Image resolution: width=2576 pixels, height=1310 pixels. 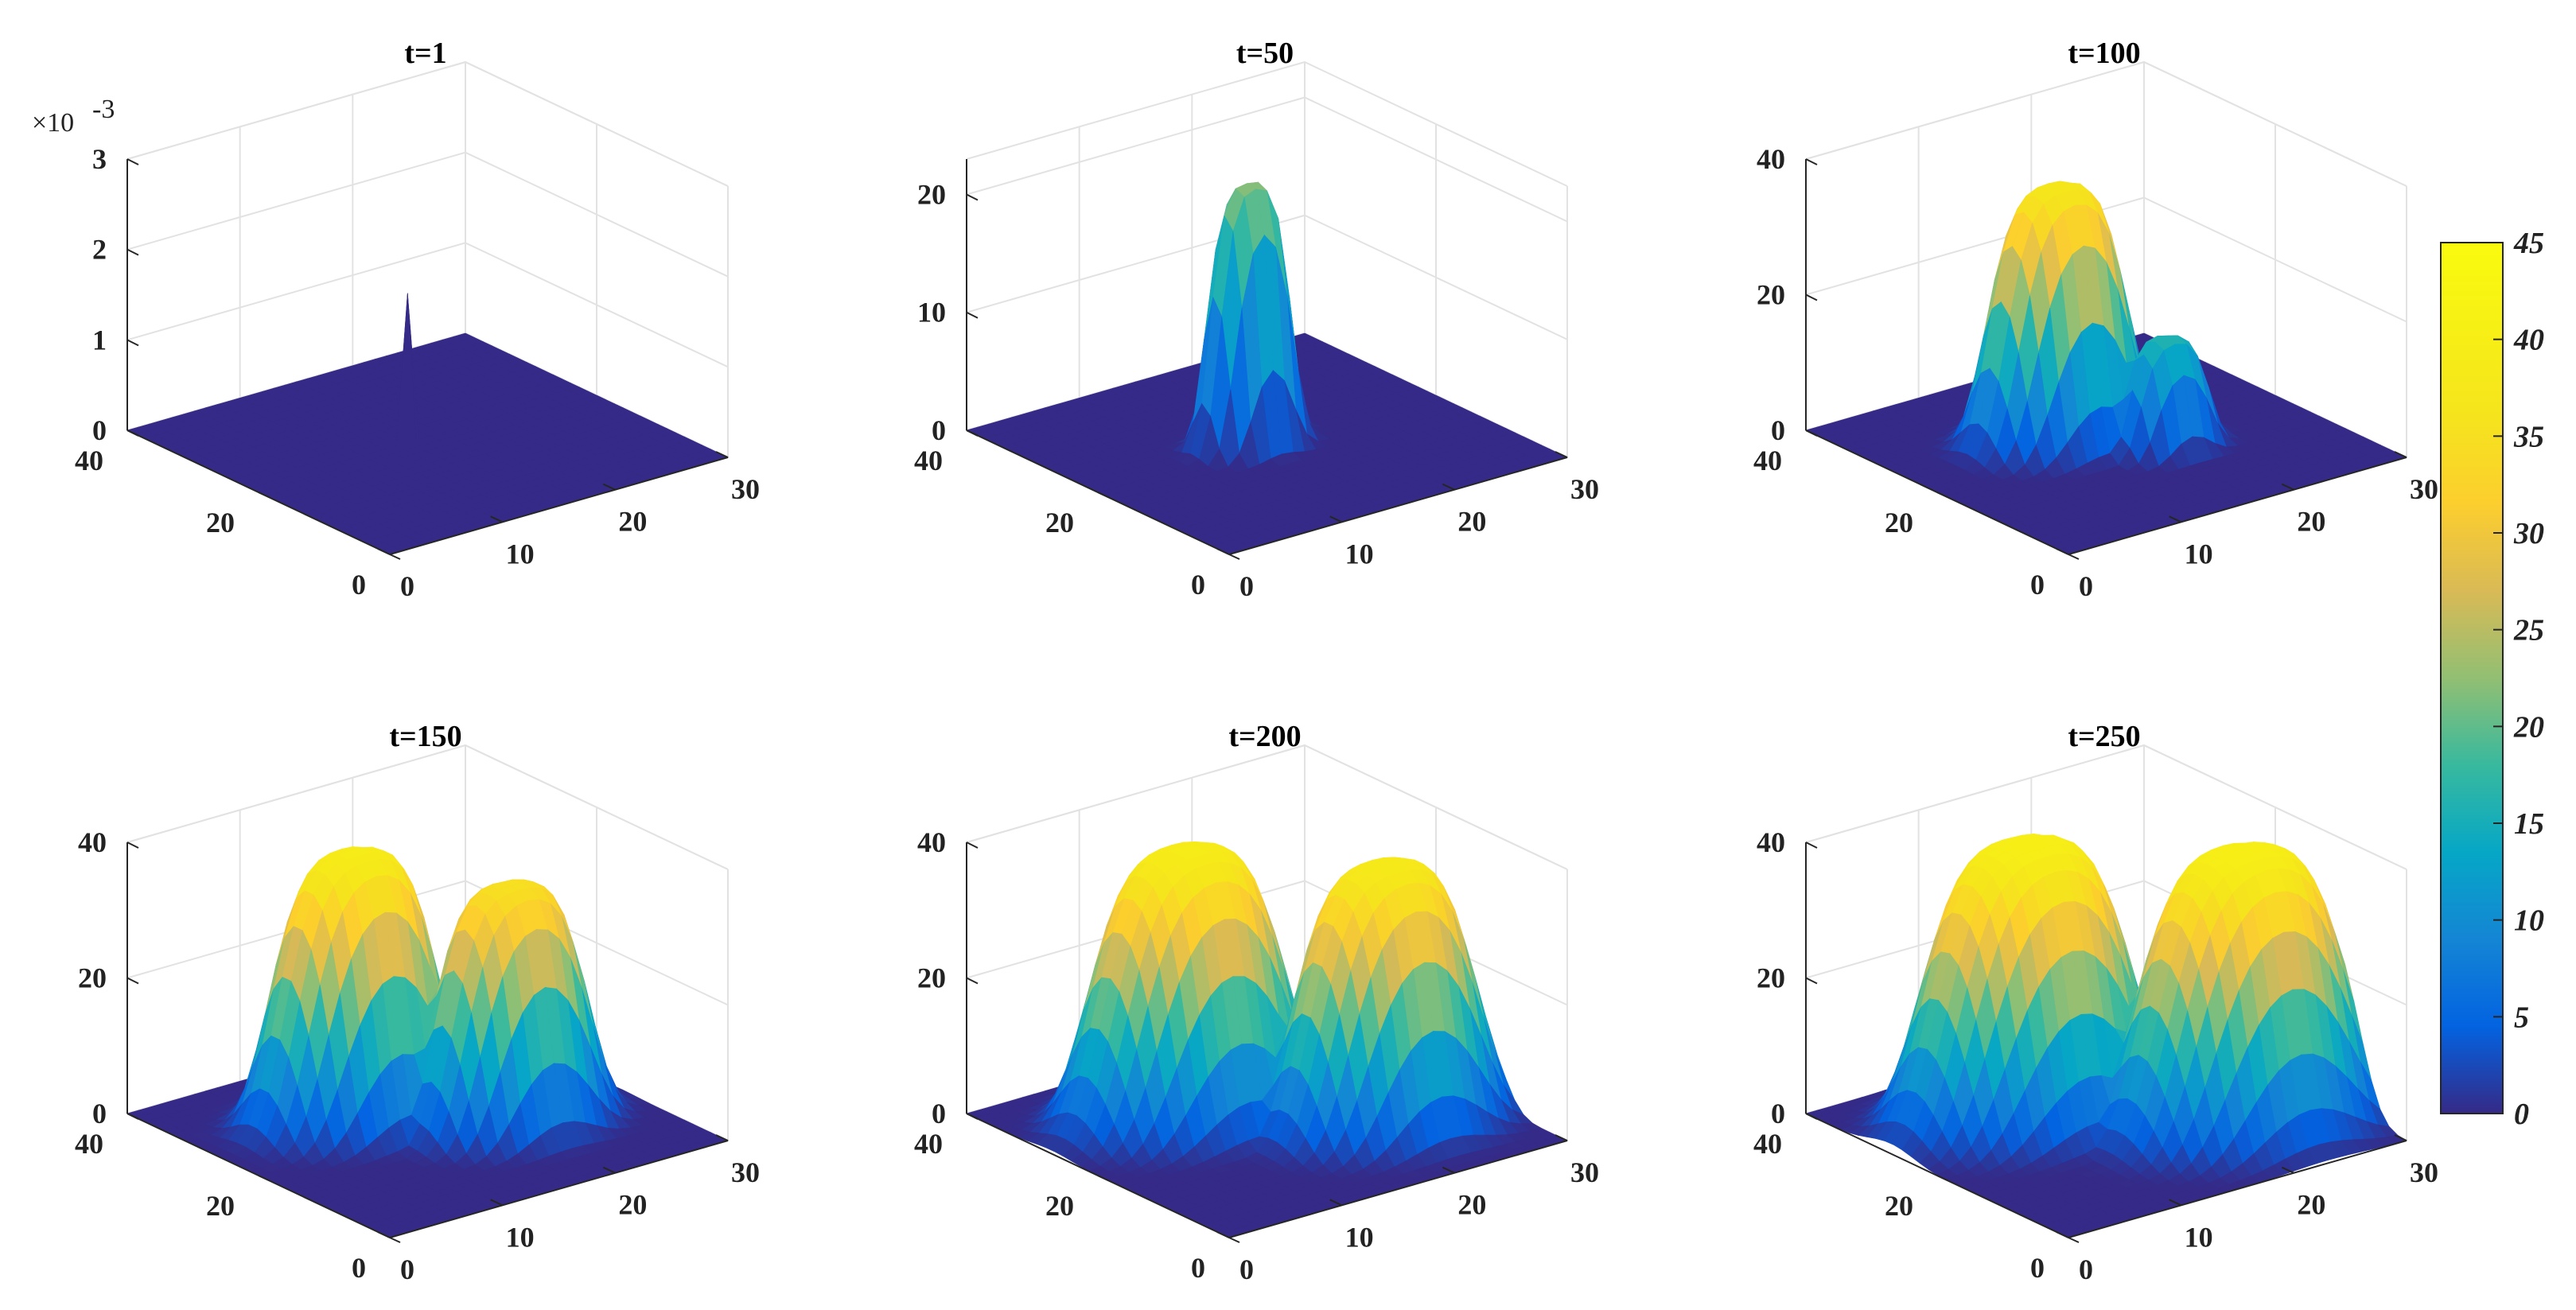 I want to click on colorbar-tick-label: 40, so click(x=2529, y=341).